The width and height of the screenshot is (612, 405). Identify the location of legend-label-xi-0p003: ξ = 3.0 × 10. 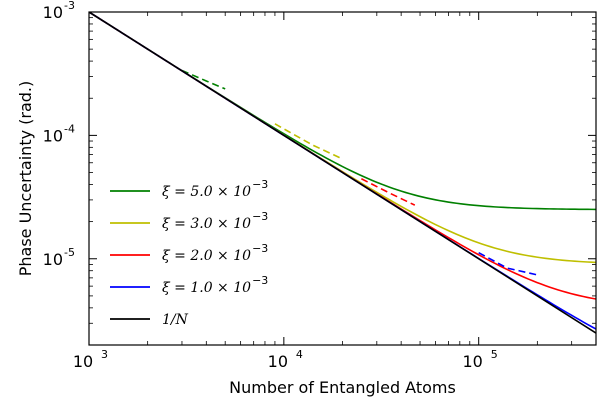
(206, 224).